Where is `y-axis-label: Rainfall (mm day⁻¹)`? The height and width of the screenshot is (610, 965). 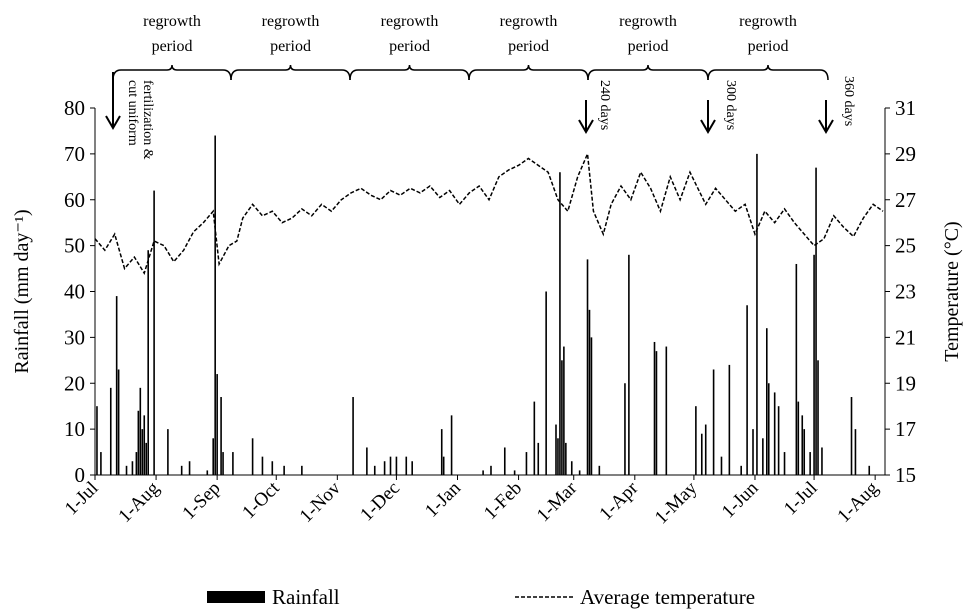 y-axis-label: Rainfall (mm day⁻¹) is located at coordinates (22, 291).